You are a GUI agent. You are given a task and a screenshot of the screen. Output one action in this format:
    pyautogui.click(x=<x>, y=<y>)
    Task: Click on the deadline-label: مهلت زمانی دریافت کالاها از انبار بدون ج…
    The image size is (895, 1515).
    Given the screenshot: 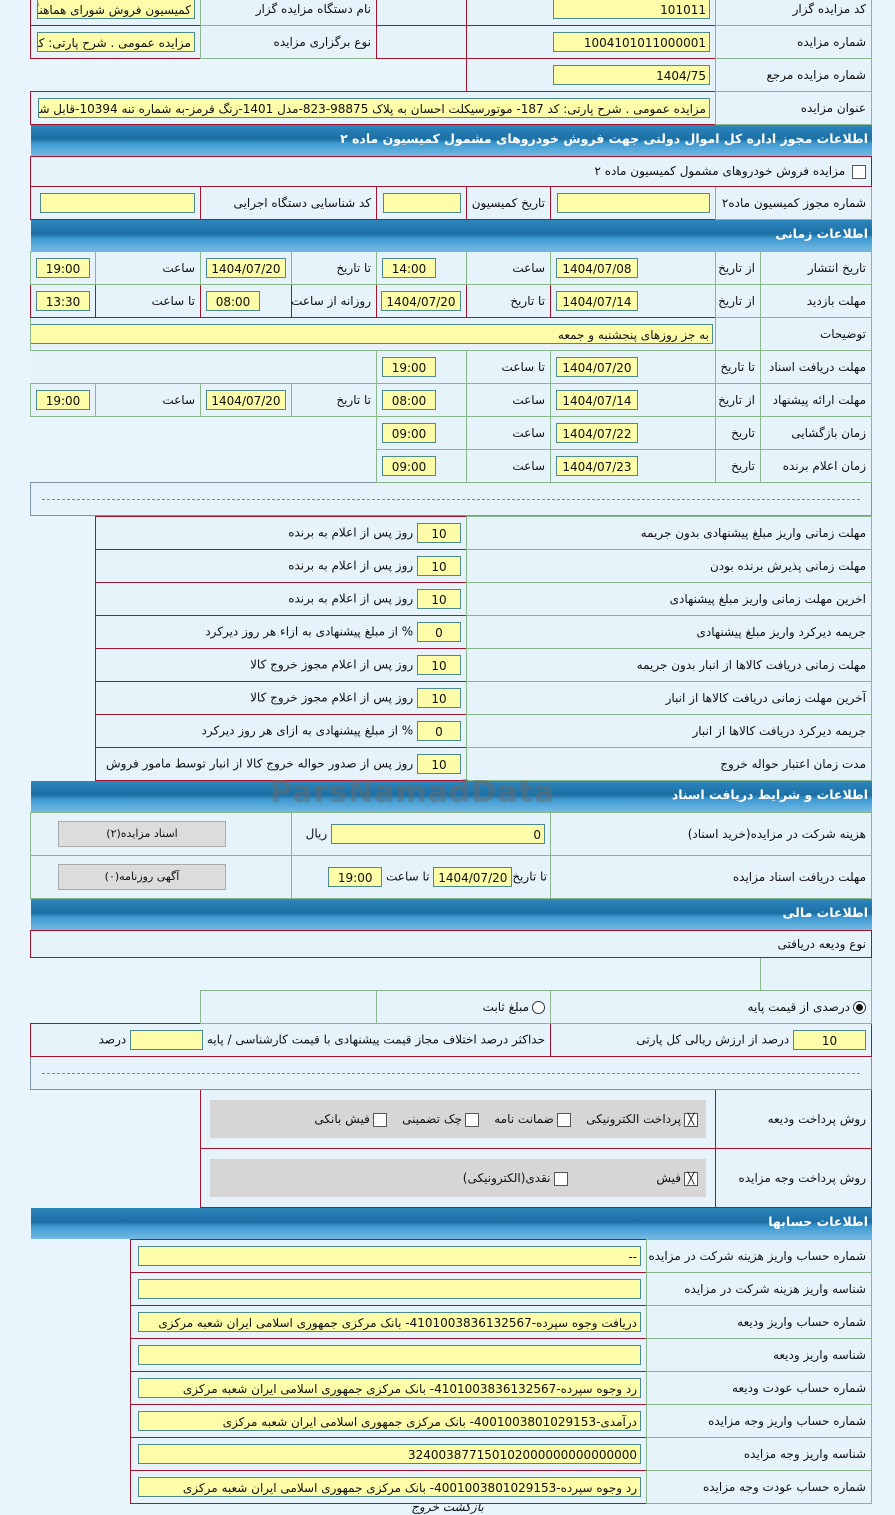 What is the action you would take?
    pyautogui.click(x=669, y=665)
    